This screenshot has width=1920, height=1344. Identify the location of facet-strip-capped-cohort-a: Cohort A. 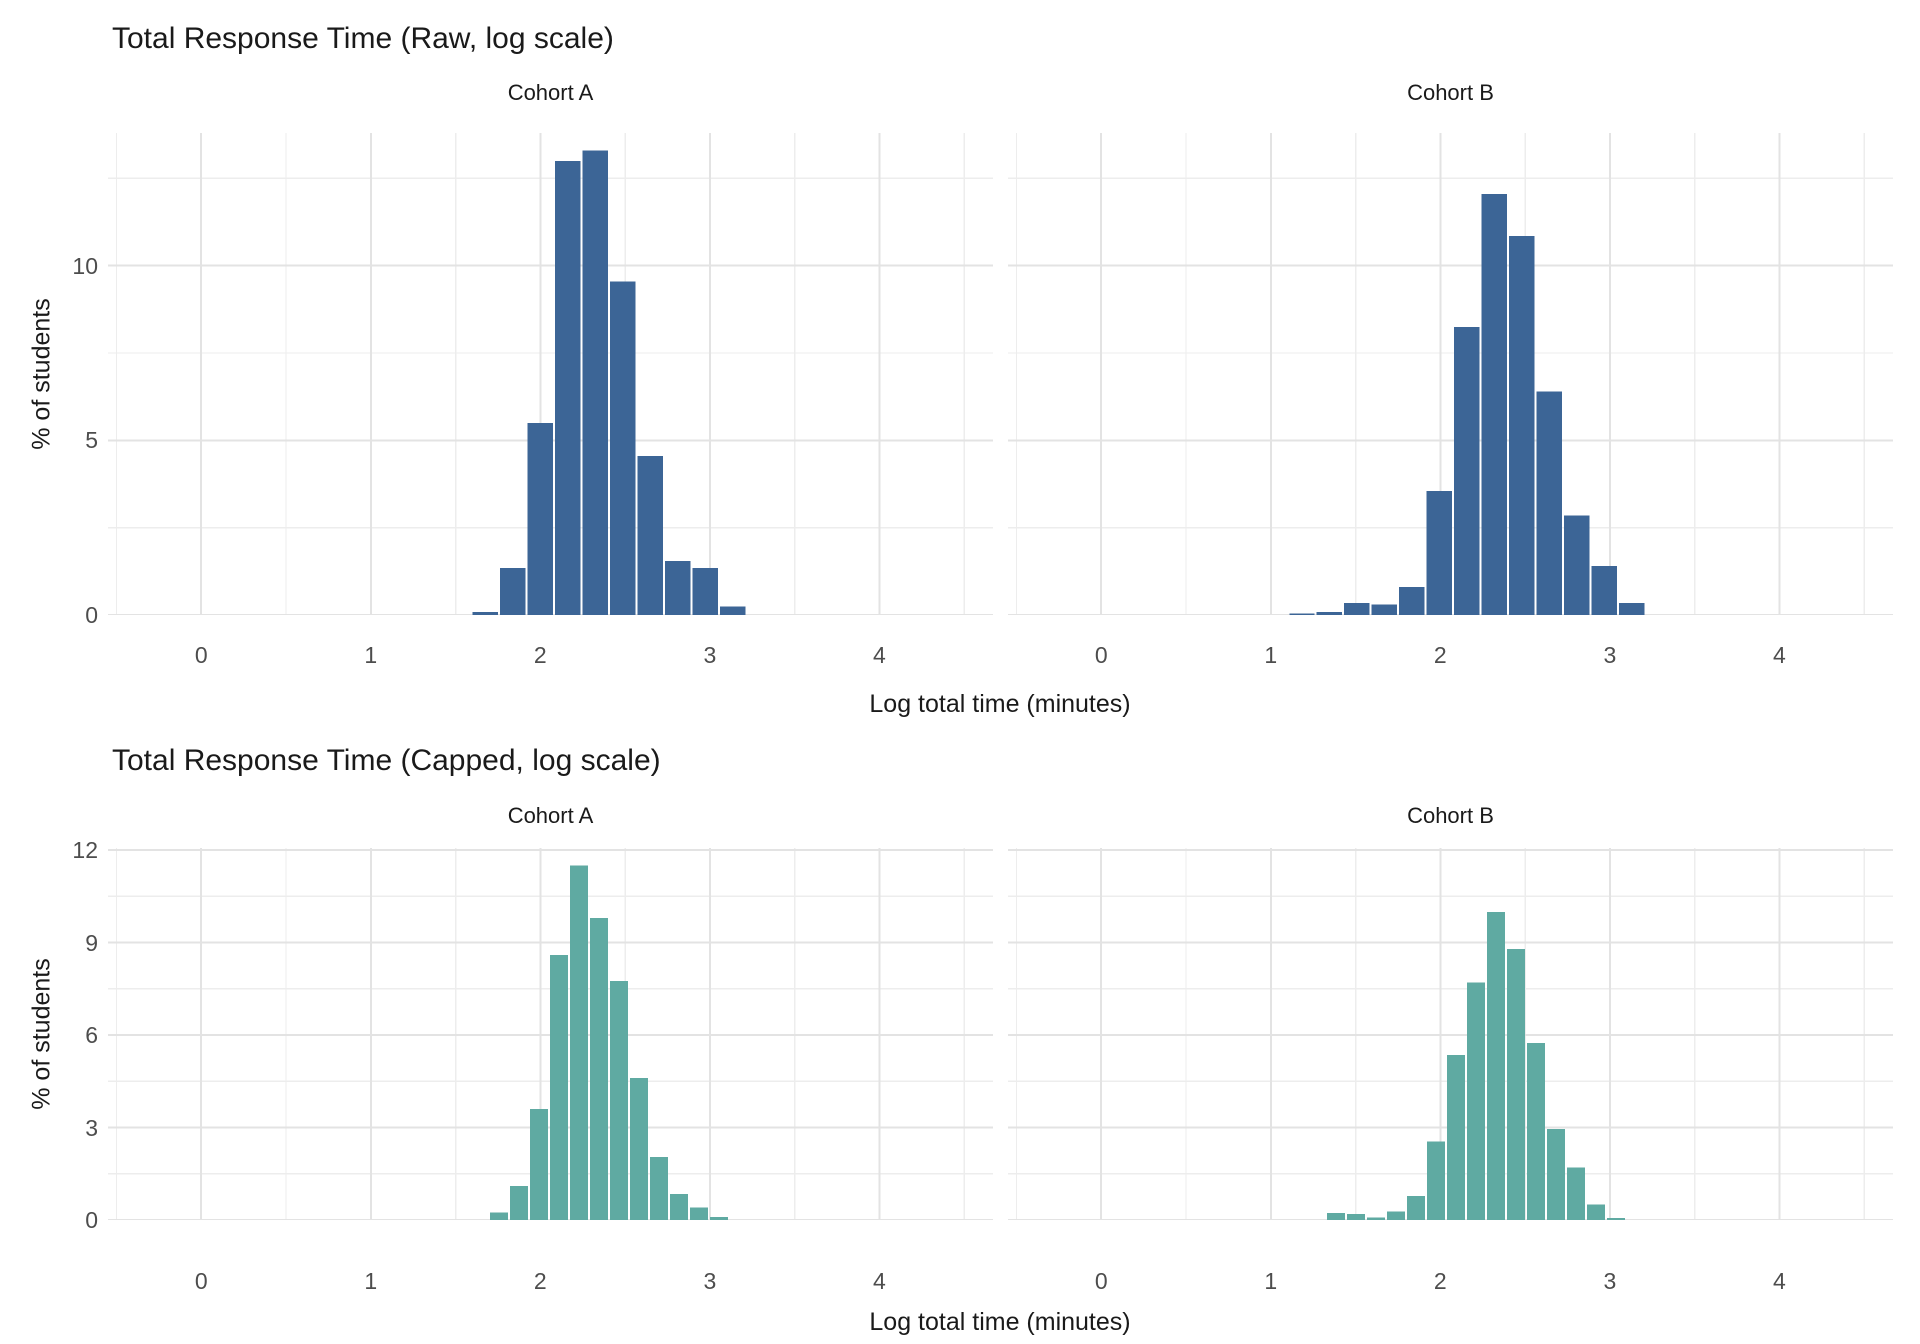
(550, 815).